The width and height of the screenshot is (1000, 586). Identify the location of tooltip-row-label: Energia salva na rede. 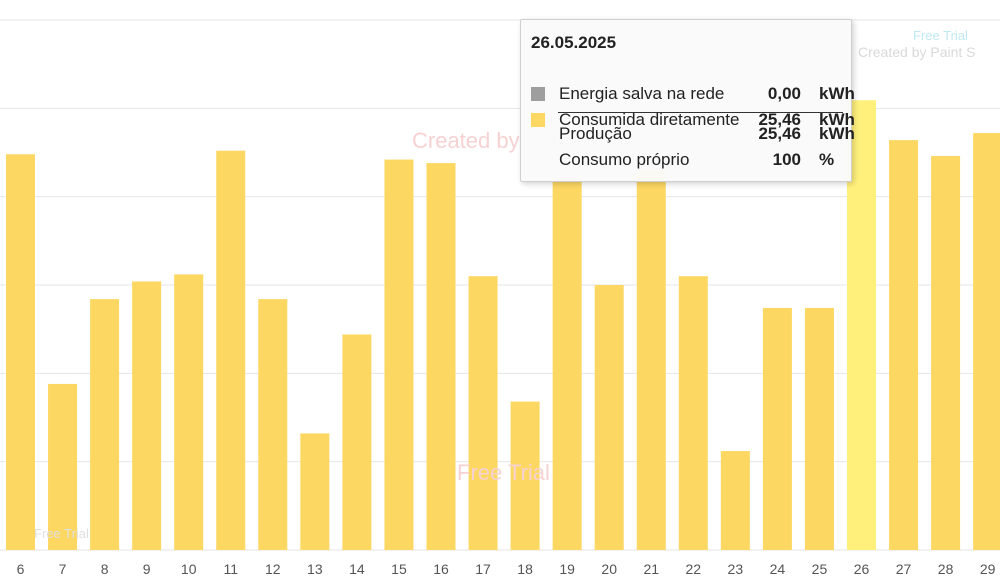
(642, 93).